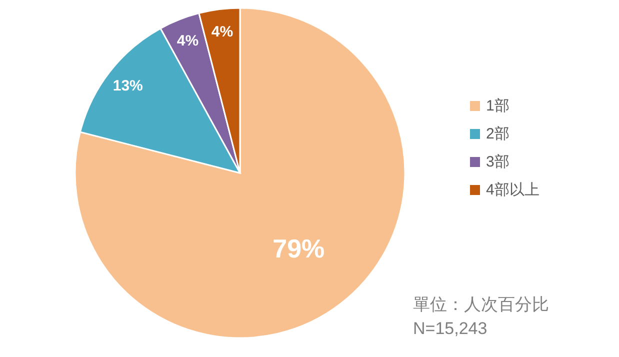 The height and width of the screenshot is (357, 619). What do you see at coordinates (450, 328) in the screenshot?
I see `text: N=15,243` at bounding box center [450, 328].